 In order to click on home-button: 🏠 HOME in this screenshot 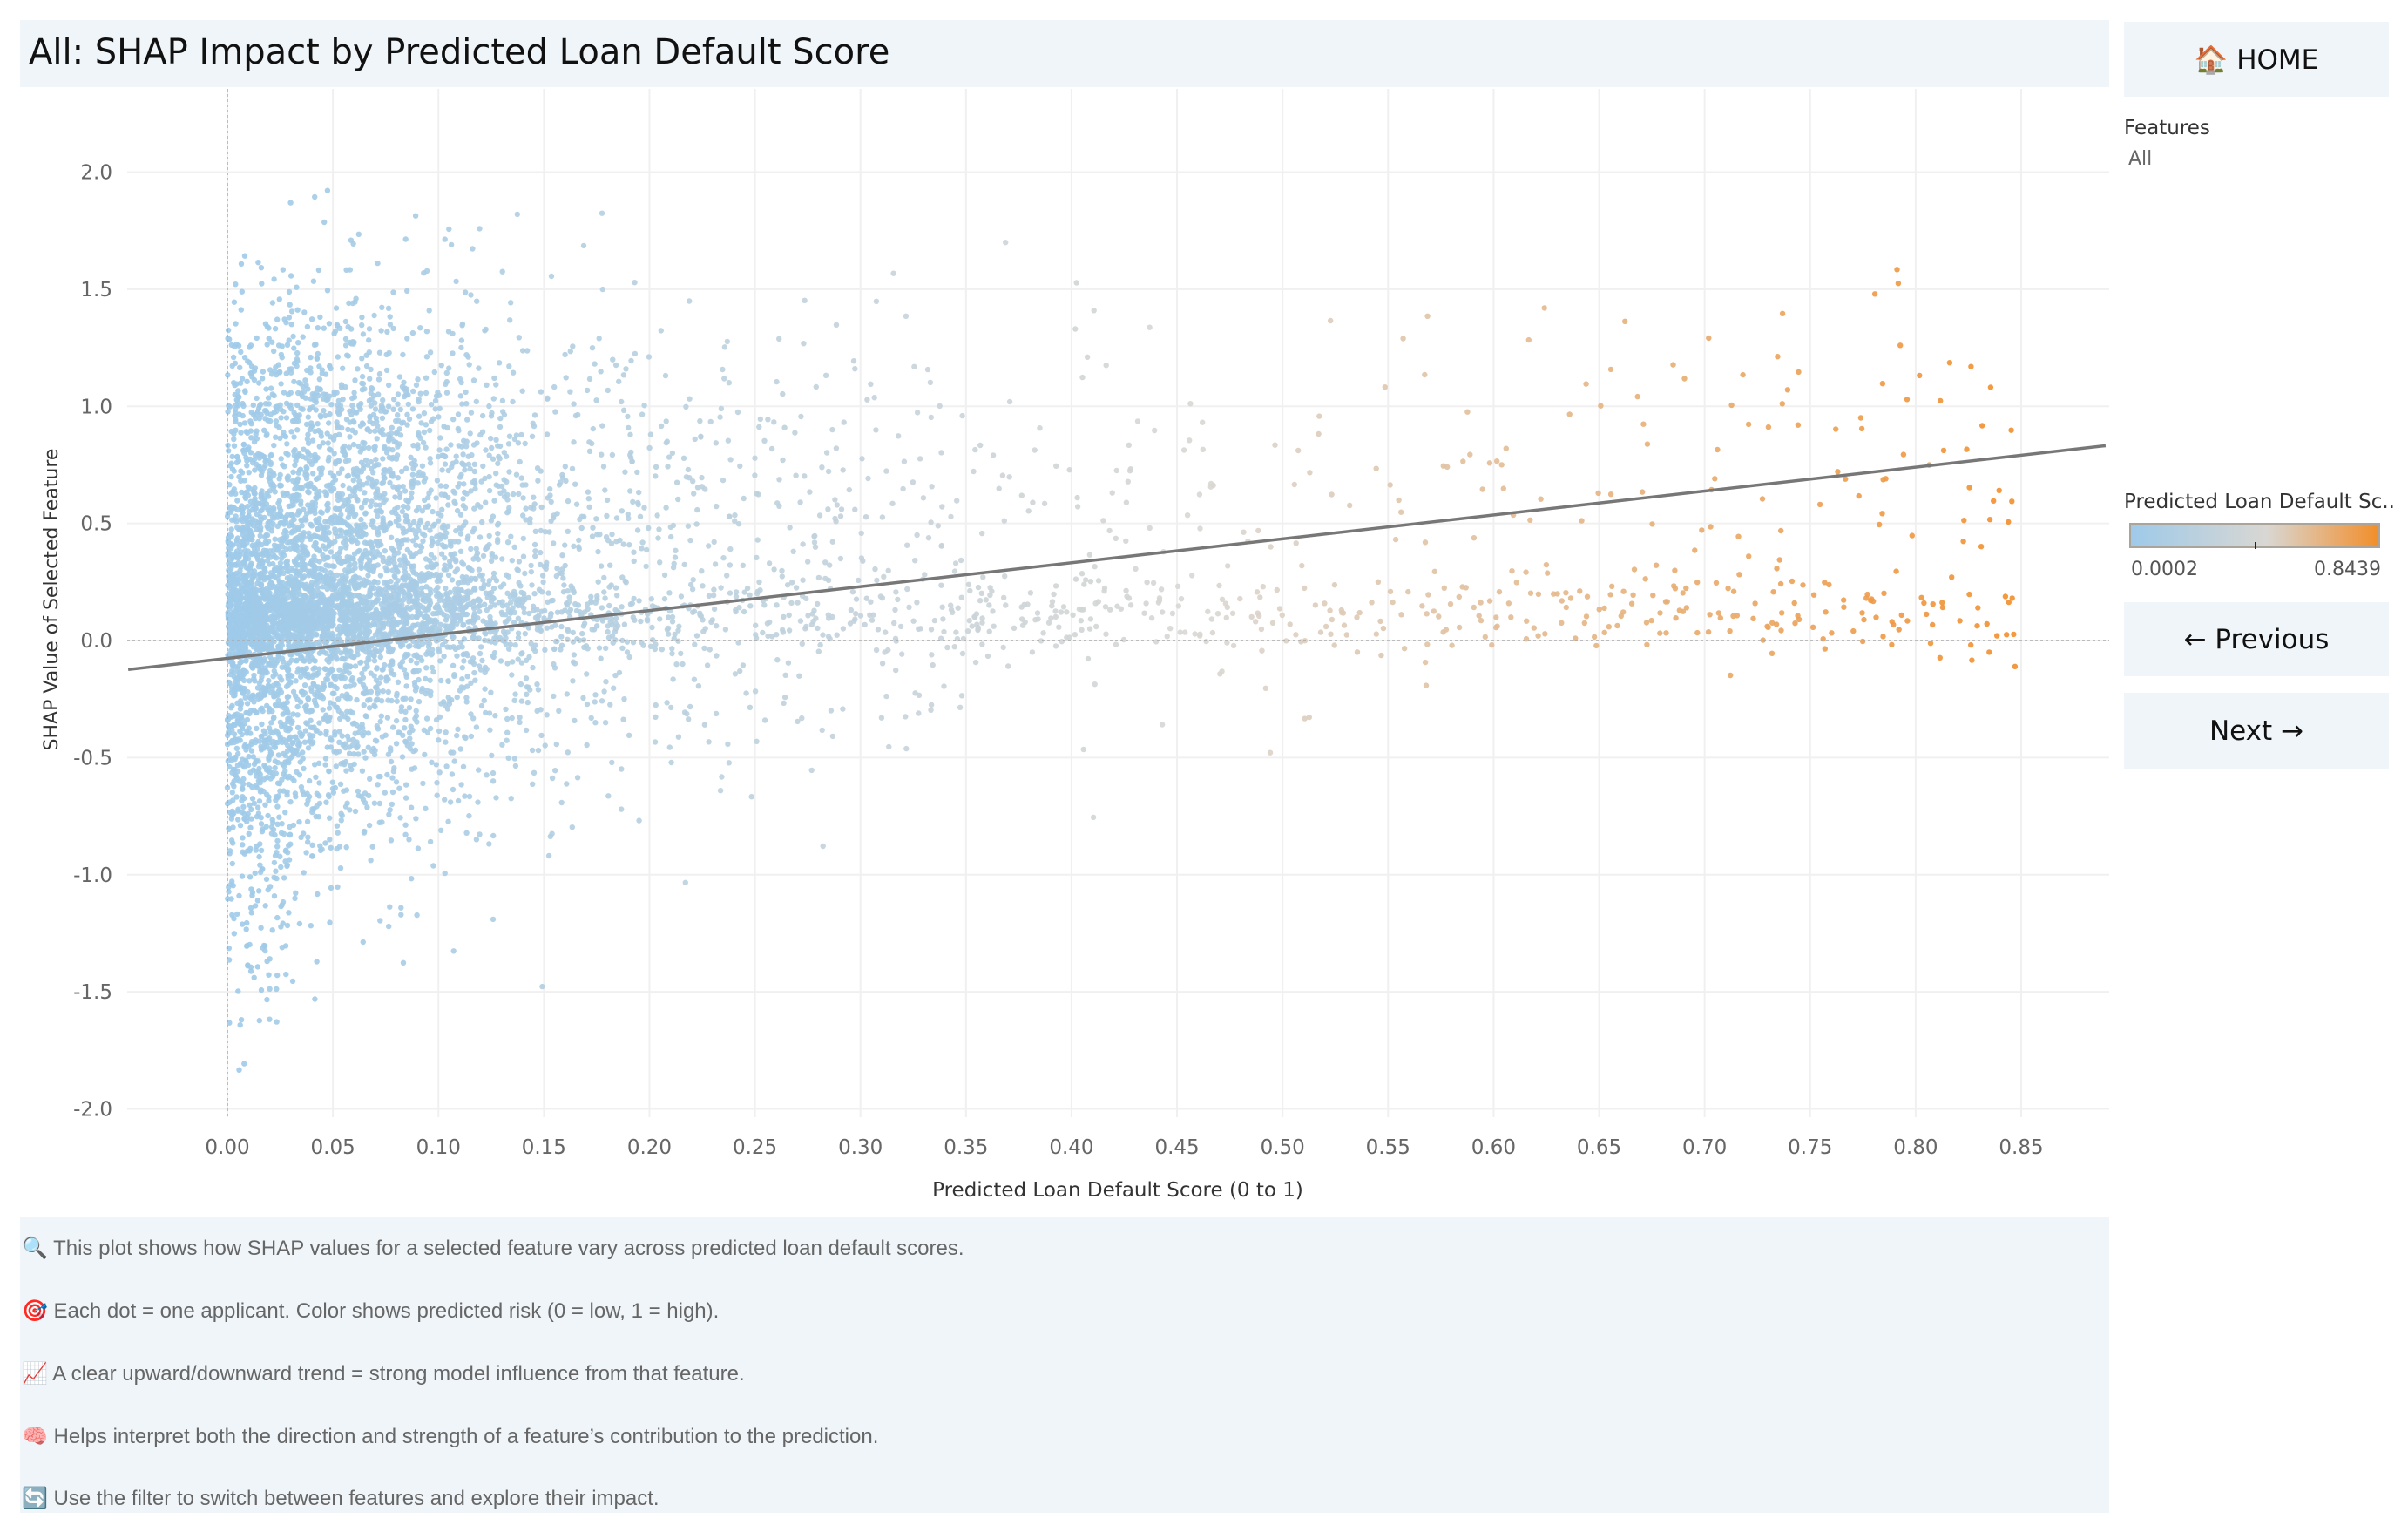, I will do `click(2256, 59)`.